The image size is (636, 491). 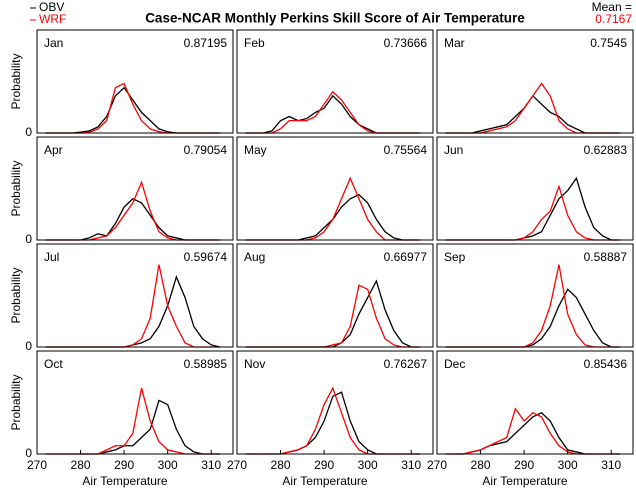 I want to click on panel-score: 0.66977, so click(x=406, y=257).